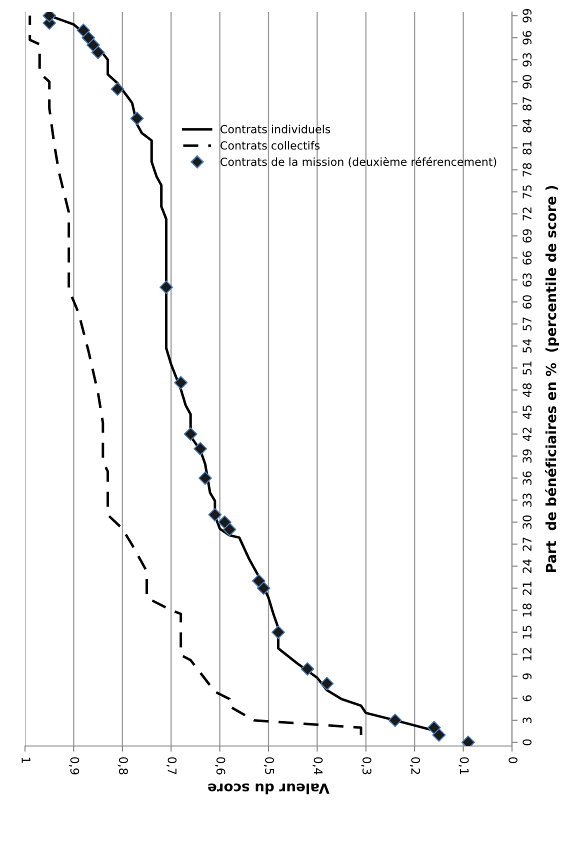  I want to click on y-tick-label: 57, so click(527, 324).